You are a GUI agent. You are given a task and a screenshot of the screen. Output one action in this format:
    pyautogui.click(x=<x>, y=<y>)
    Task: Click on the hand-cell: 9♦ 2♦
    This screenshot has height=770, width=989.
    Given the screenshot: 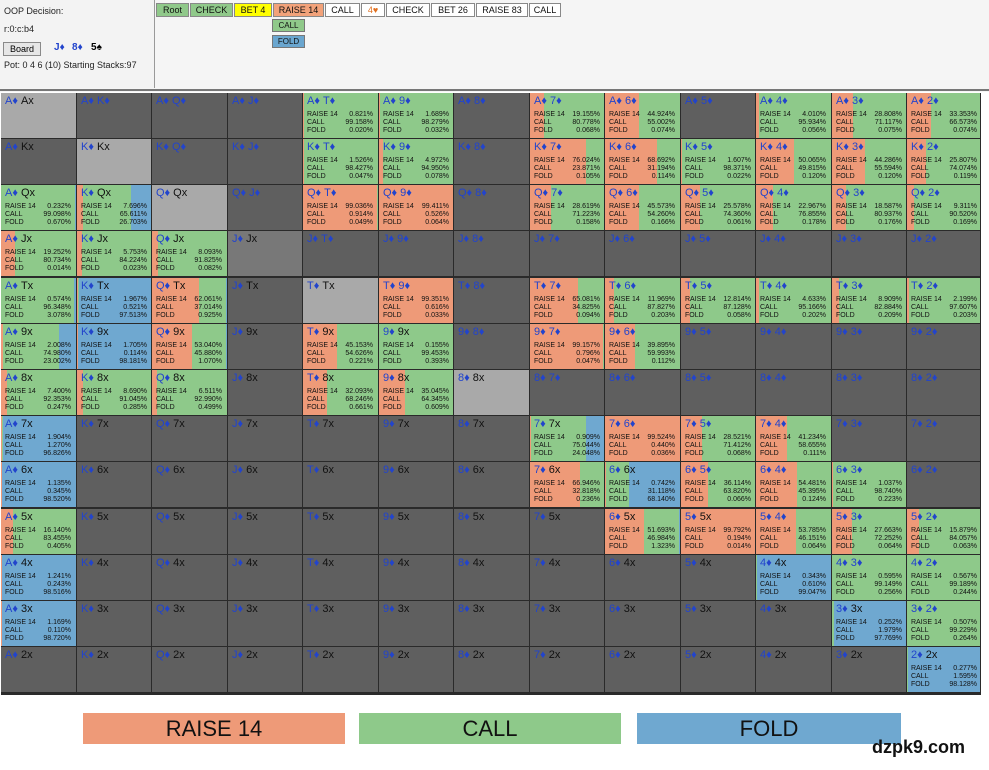 What is the action you would take?
    pyautogui.click(x=943, y=346)
    